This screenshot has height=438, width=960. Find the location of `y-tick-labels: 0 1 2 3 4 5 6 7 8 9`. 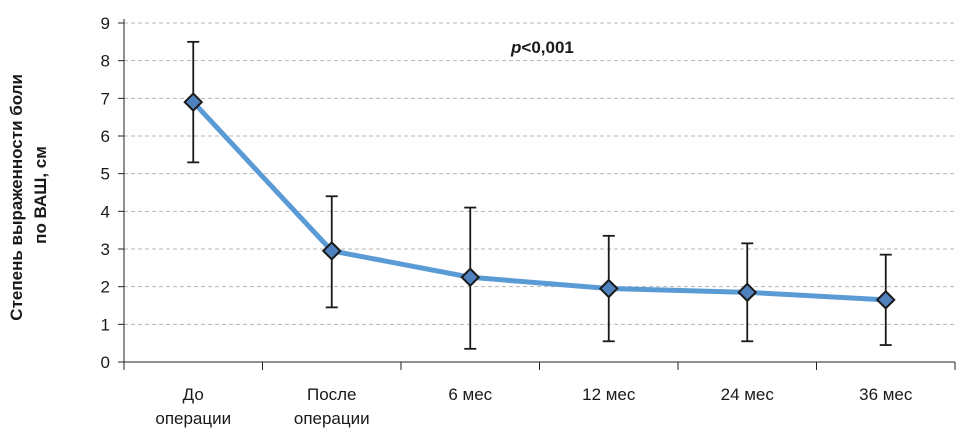

y-tick-labels: 0 1 2 3 4 5 6 7 8 9 is located at coordinates (105, 193).